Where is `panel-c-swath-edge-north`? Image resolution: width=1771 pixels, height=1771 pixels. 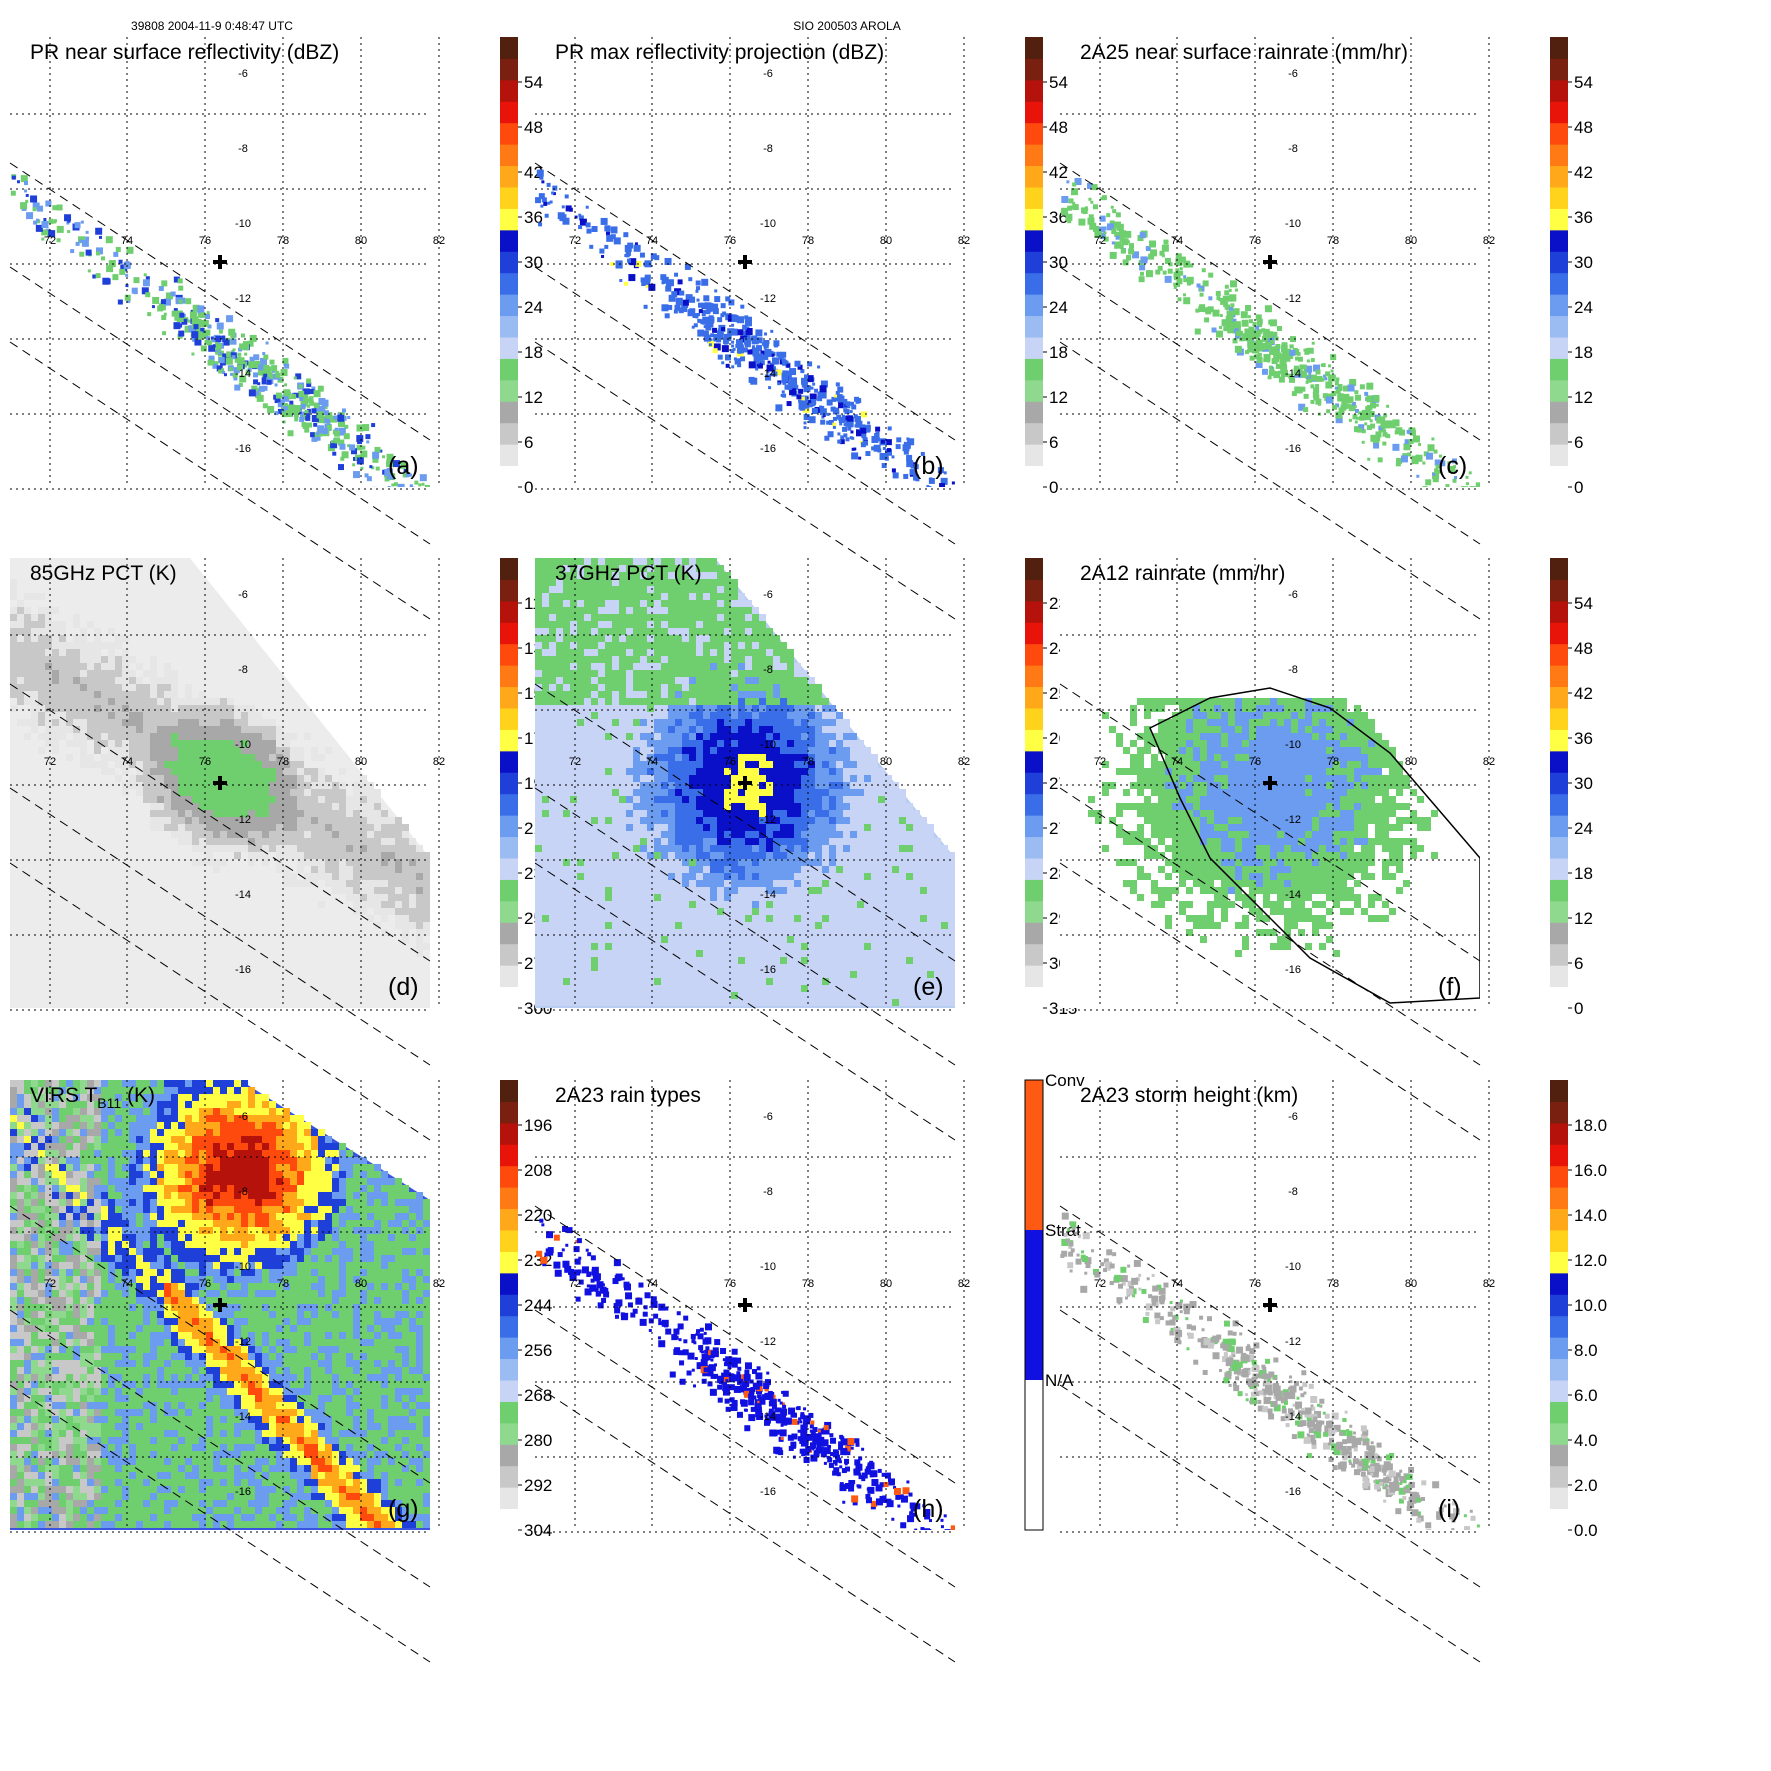
panel-c-swath-edge-north is located at coordinates (1270, 301).